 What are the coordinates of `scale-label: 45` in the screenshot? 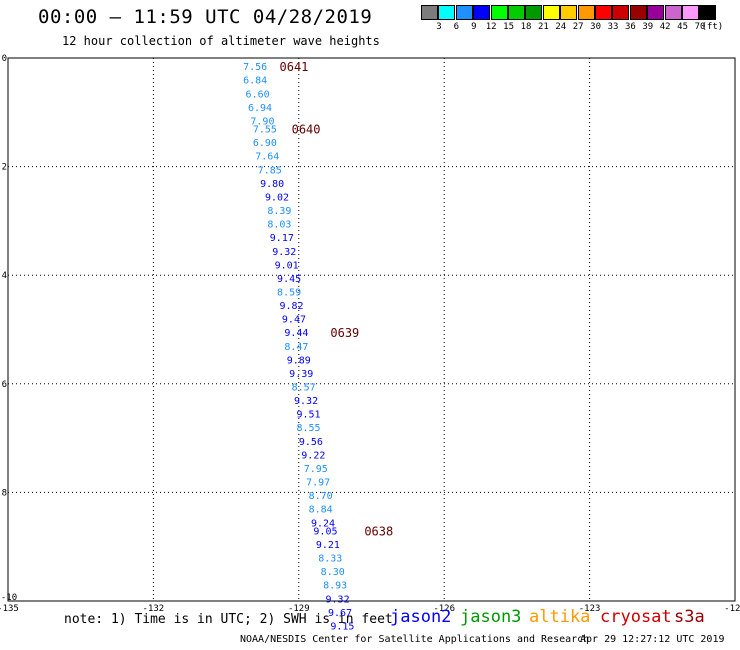 It's located at (683, 27).